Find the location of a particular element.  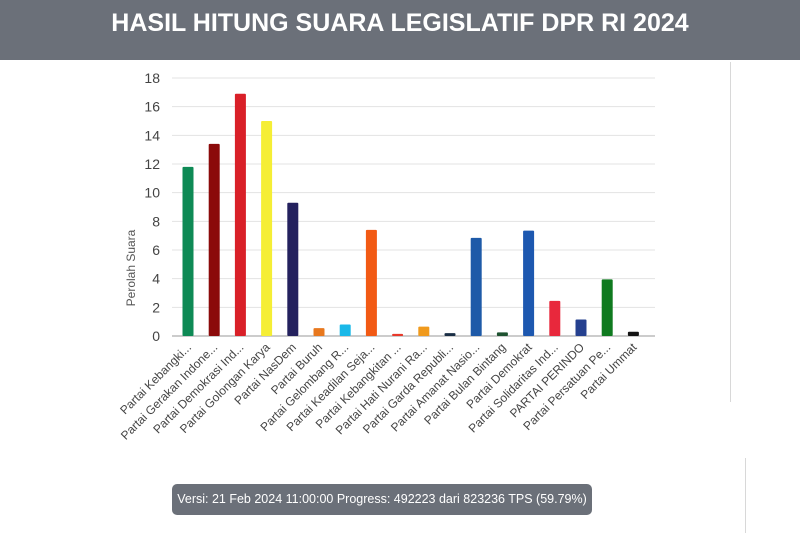

y-axis-label: Perolah Suara is located at coordinates (131, 267).